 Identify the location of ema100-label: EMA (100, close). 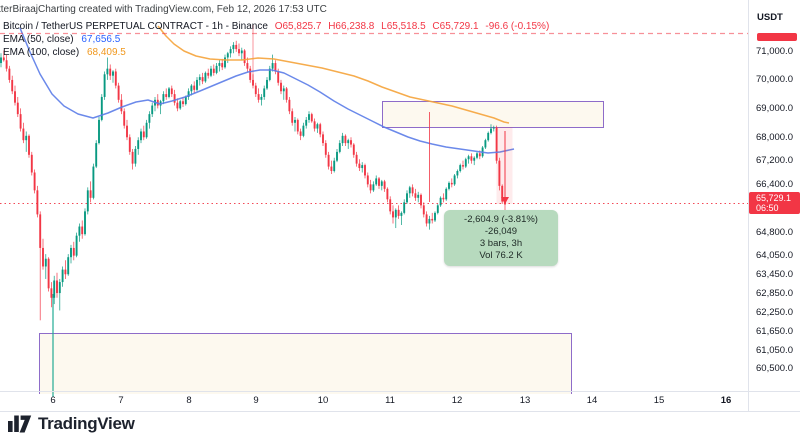
(41, 52).